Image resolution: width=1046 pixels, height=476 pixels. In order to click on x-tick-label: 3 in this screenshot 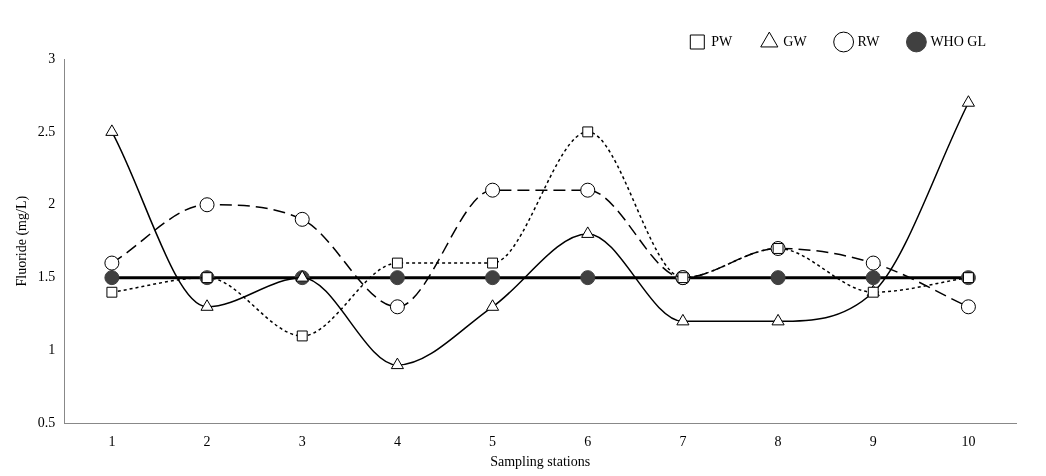, I will do `click(302, 442)`.